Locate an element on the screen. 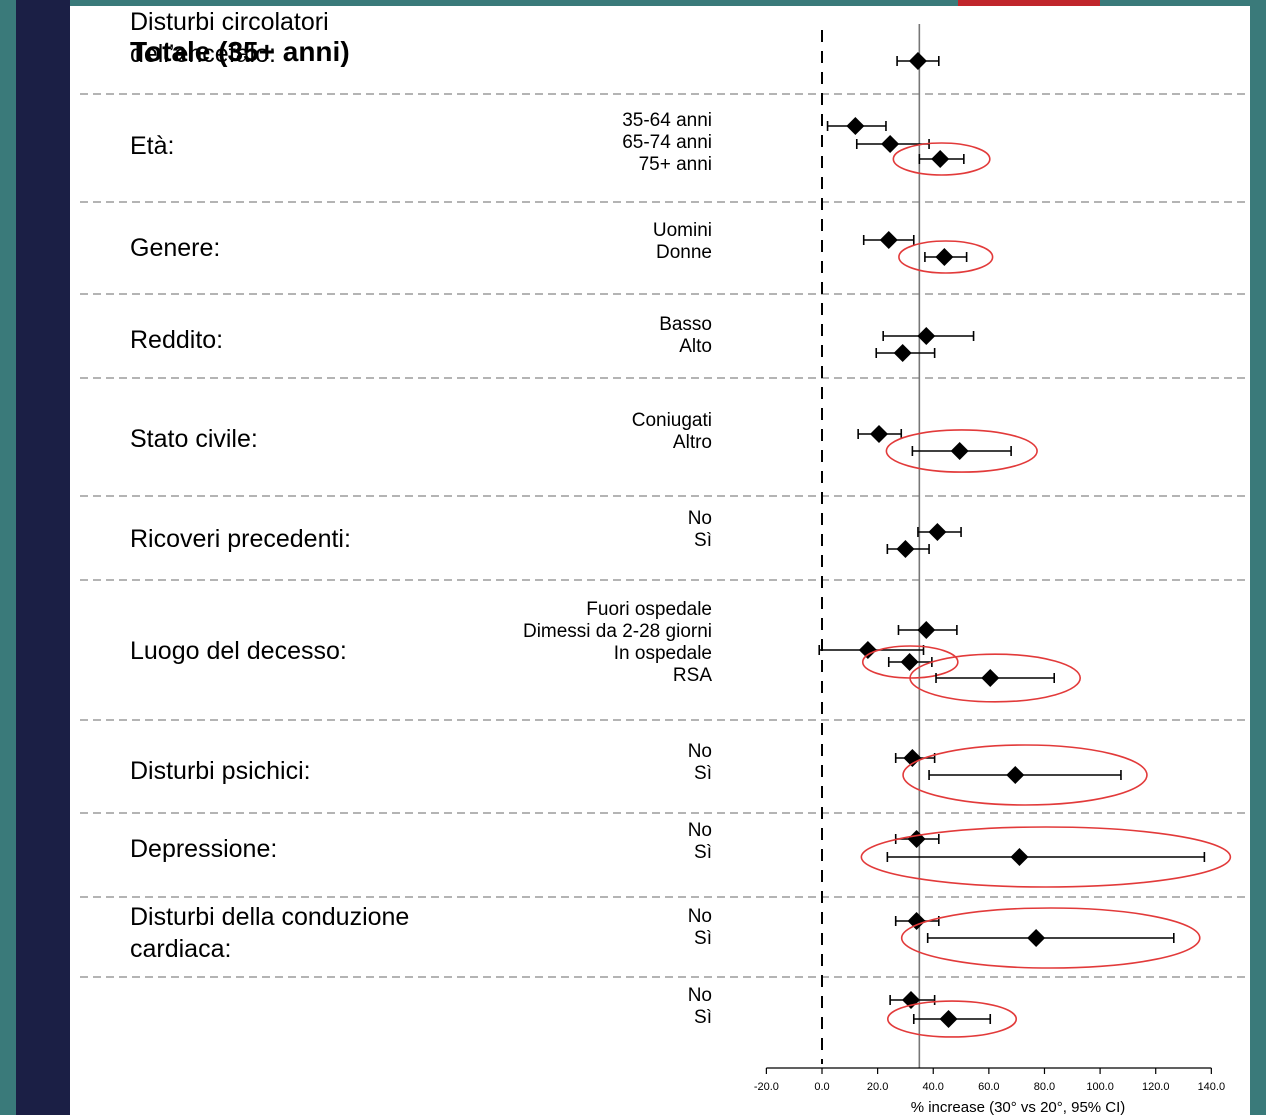 The image size is (1266, 1115). group-label: Reddito: is located at coordinates (177, 340).